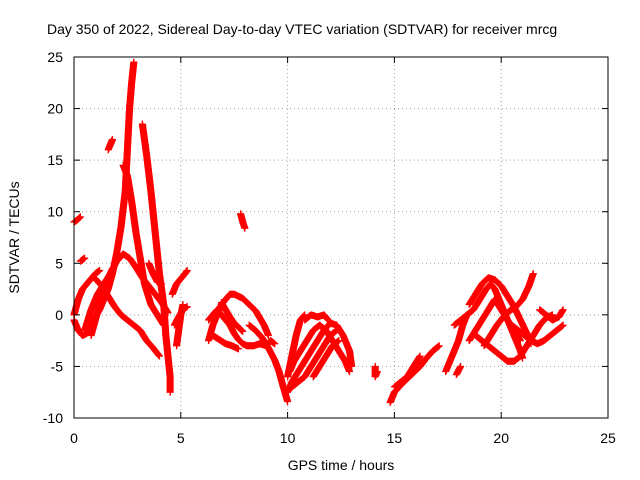 This screenshot has height=480, width=640. Describe the element at coordinates (74, 438) in the screenshot. I see `x-tick-label: 0` at that location.